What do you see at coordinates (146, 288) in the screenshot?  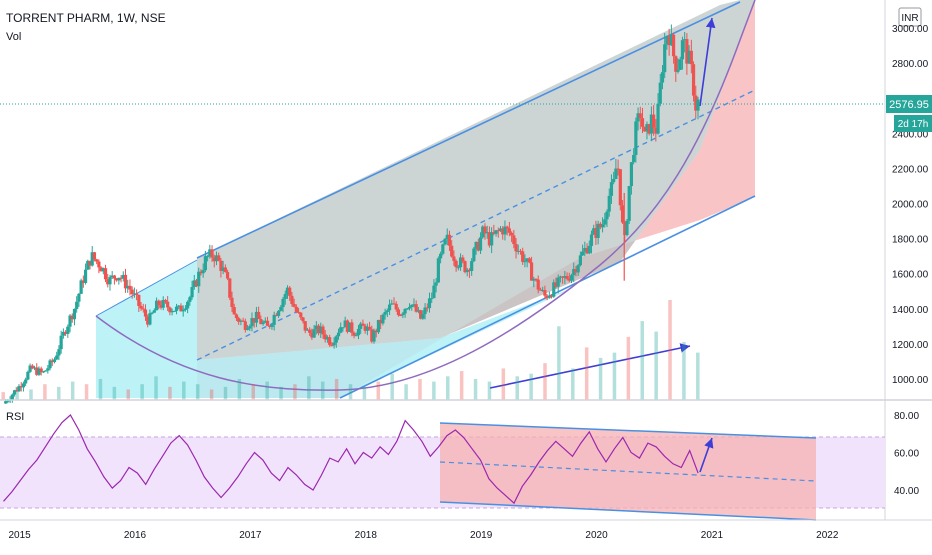 I see `cyan-upper-edge` at bounding box center [146, 288].